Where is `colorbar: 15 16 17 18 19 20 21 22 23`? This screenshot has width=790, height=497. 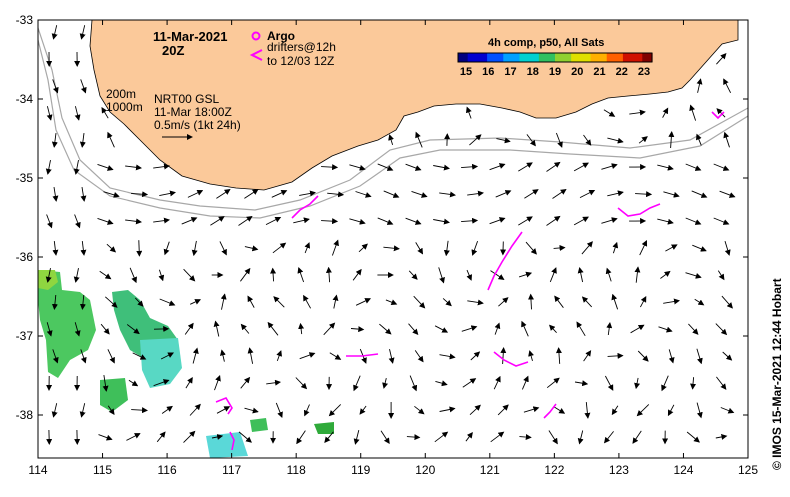 colorbar: 15 16 17 18 19 20 21 22 23 is located at coordinates (555, 65).